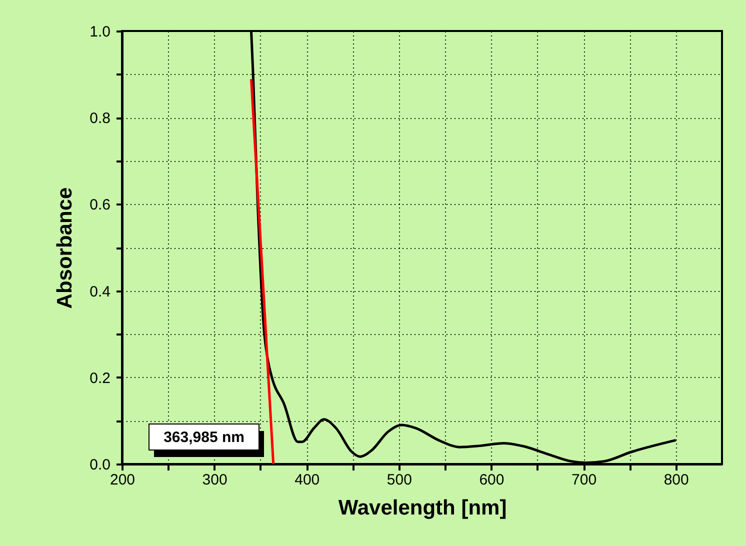 This screenshot has height=546, width=746. I want to click on x-tick-label: 200, so click(123, 480).